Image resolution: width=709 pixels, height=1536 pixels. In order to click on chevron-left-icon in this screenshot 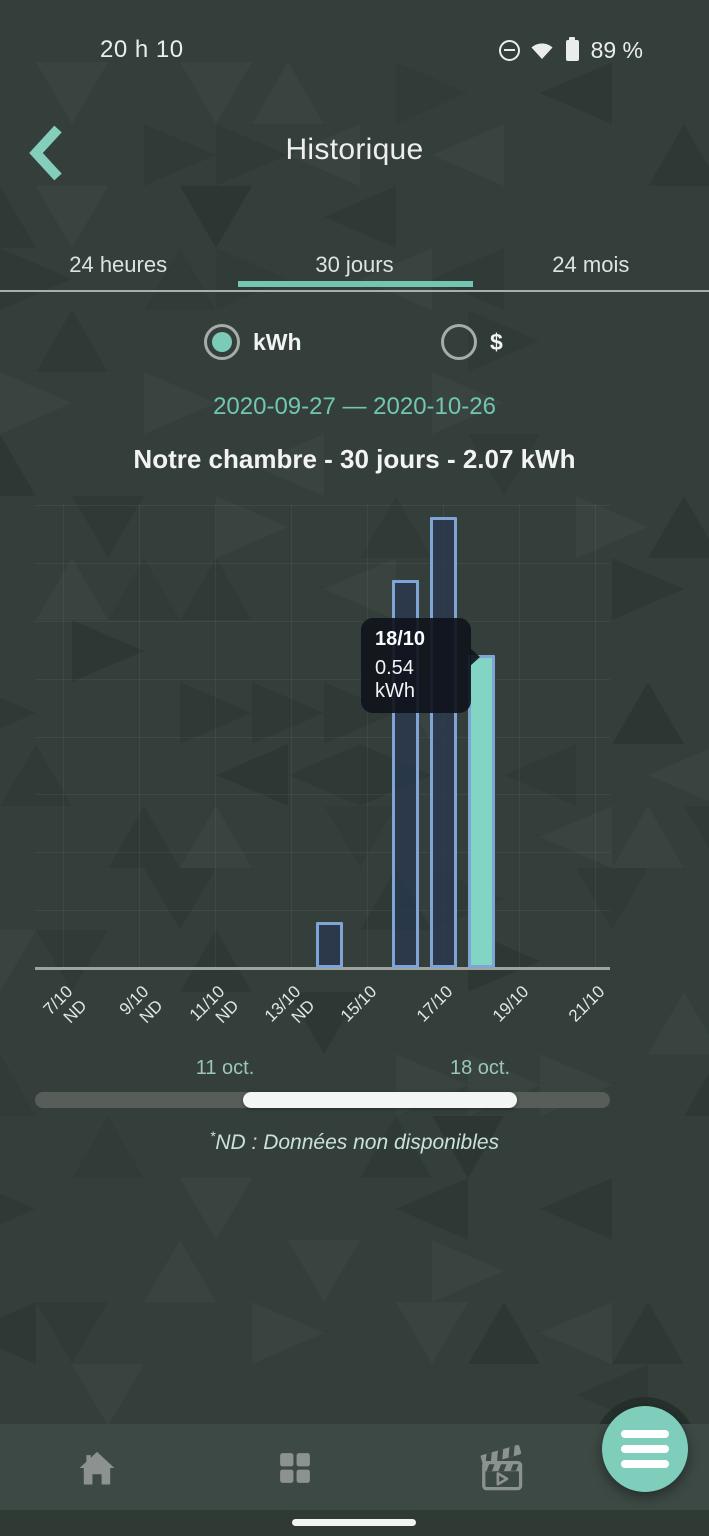, I will do `click(45, 153)`.